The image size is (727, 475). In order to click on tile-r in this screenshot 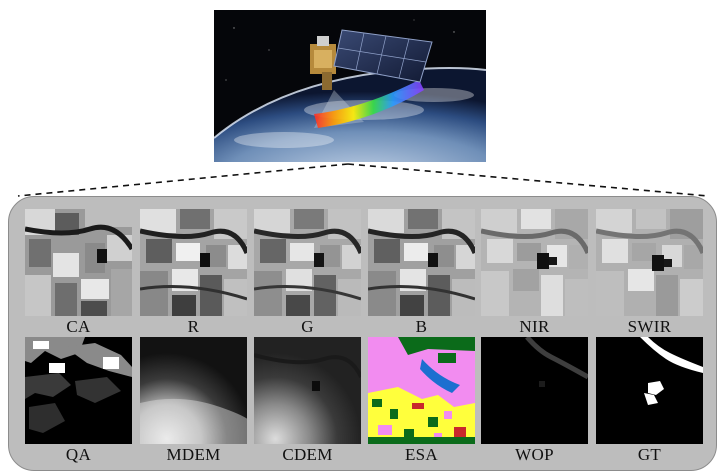, I will do `click(193, 262)`.